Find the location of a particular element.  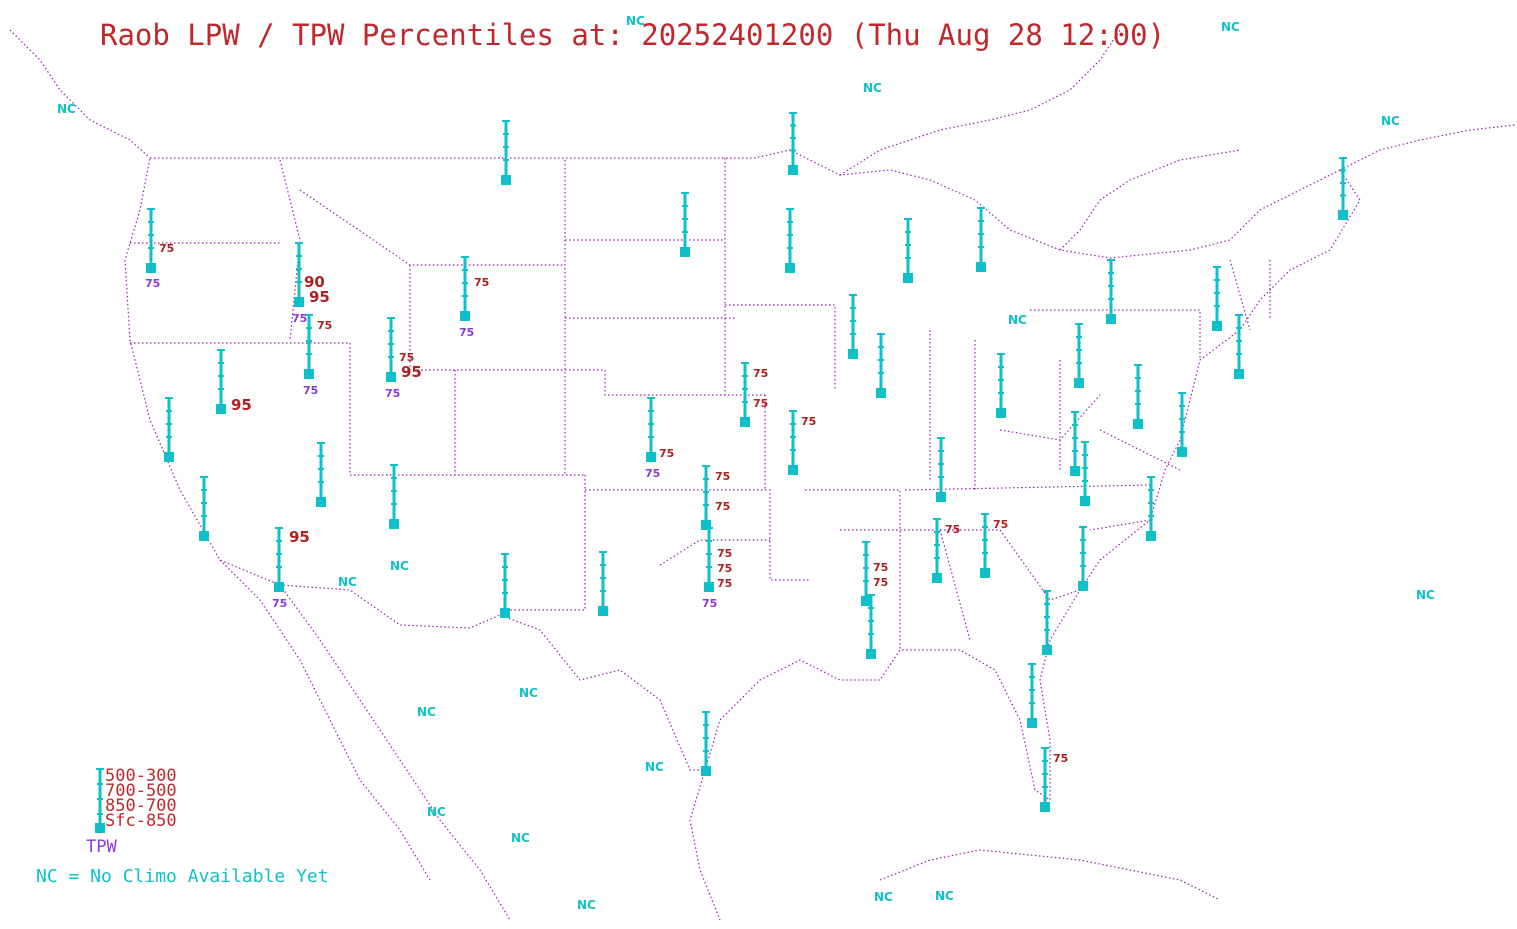

percentile-label: 90 is located at coordinates (314, 282).